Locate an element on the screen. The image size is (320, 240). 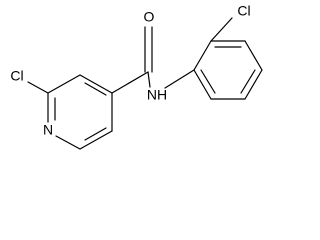
atom-label: O is located at coordinates (149, 17).